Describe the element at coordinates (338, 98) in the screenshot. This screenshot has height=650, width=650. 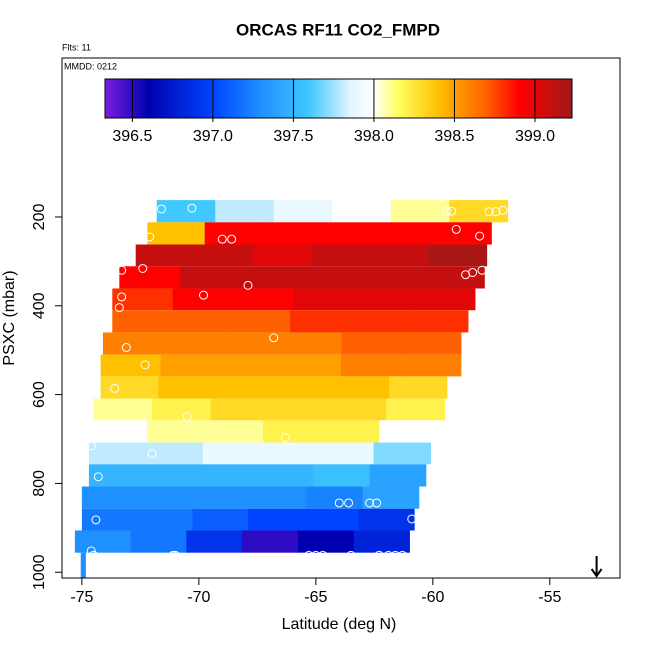
I see `colorbar` at that location.